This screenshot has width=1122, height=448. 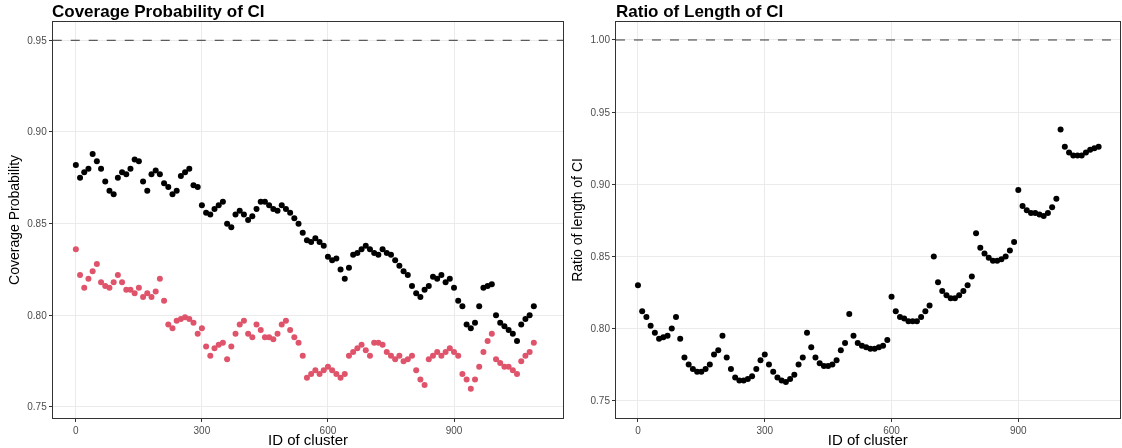 I want to click on y-axis-title: Ratio of length of CI, so click(x=577, y=220).